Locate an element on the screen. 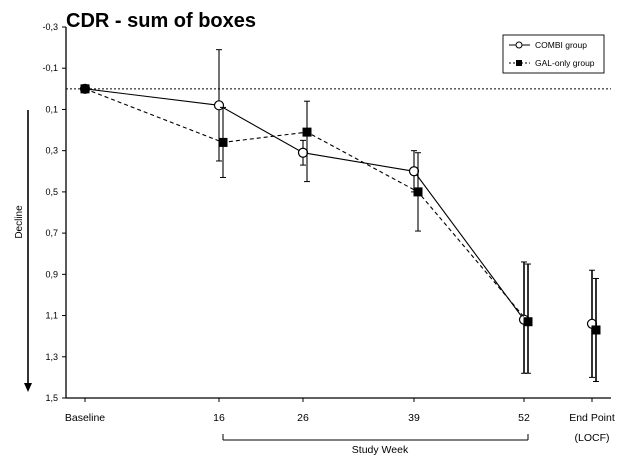 This screenshot has width=621, height=457. legend-label-combi: COMBI group is located at coordinates (561, 45).